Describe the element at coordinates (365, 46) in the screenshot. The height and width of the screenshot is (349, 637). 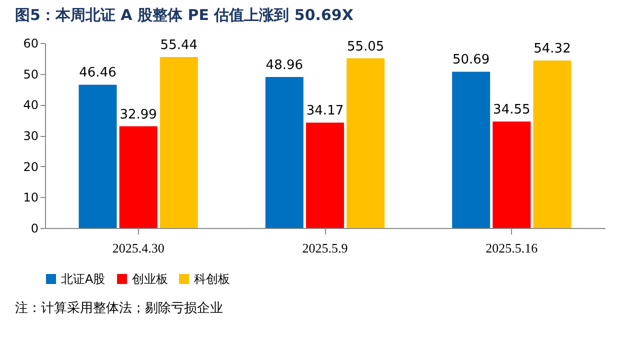
I see `data-label: 55.05` at that location.